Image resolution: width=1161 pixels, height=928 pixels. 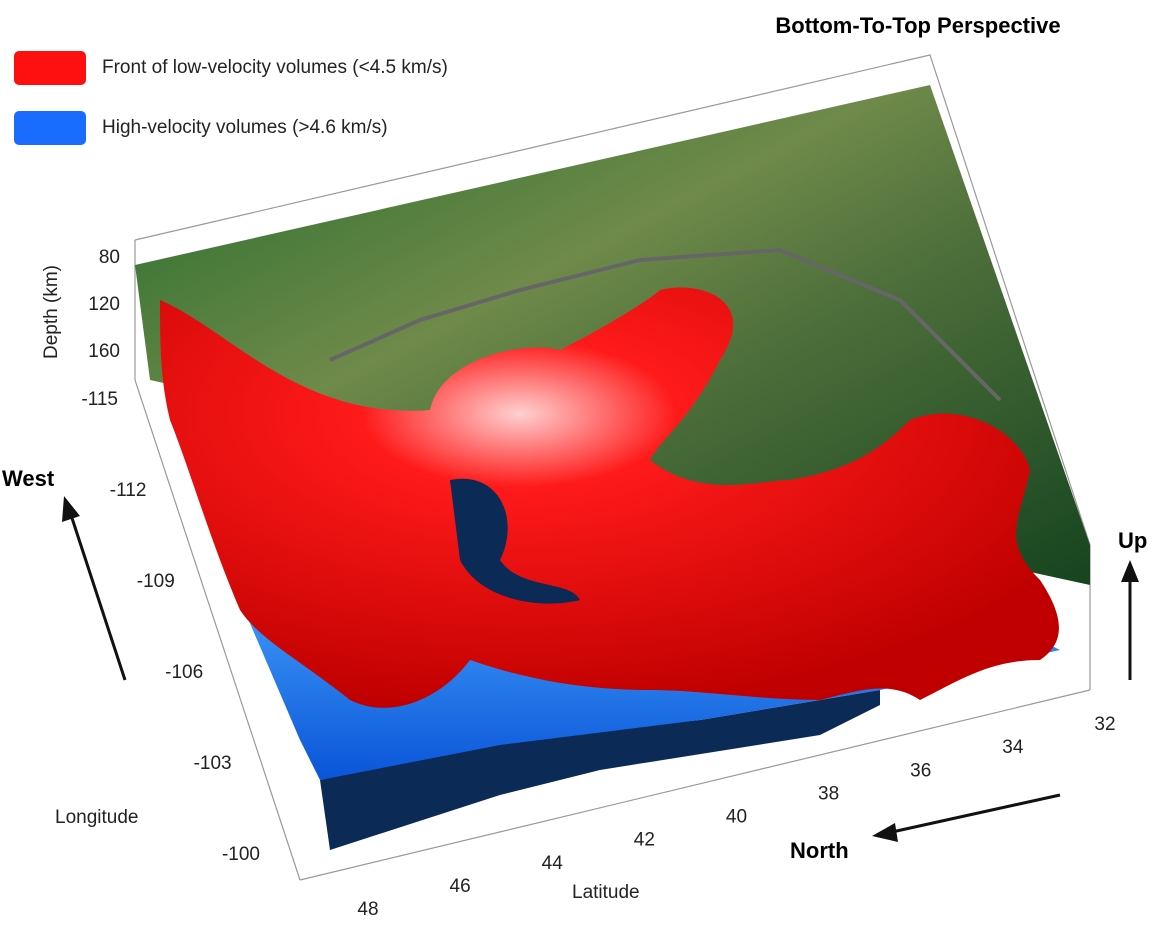 I want to click on tick-label: 40, so click(x=736, y=817).